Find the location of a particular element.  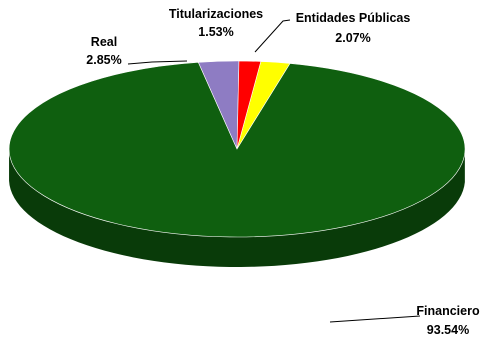

leader-real is located at coordinates (157, 62).